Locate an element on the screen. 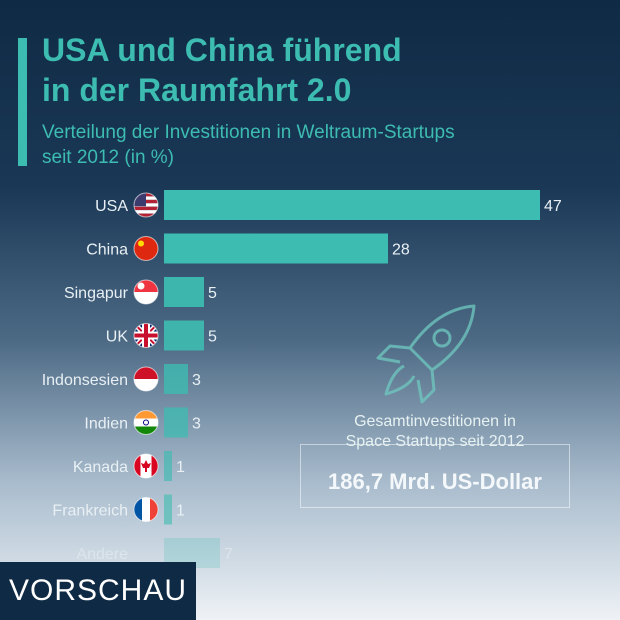 The image size is (620, 620). flag-uk-icon is located at coordinates (146, 335).